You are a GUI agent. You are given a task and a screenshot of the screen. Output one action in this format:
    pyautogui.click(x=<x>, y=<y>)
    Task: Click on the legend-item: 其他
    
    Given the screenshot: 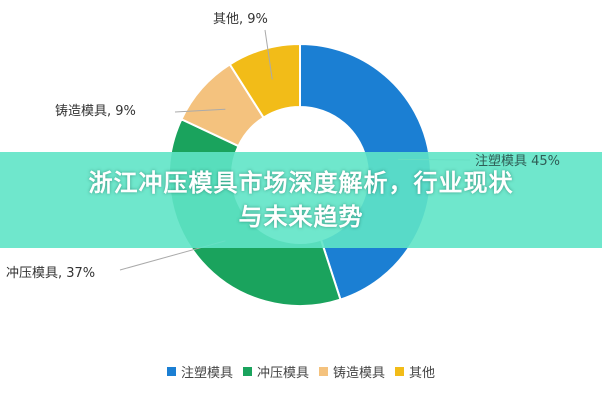 What is the action you would take?
    pyautogui.click(x=415, y=371)
    